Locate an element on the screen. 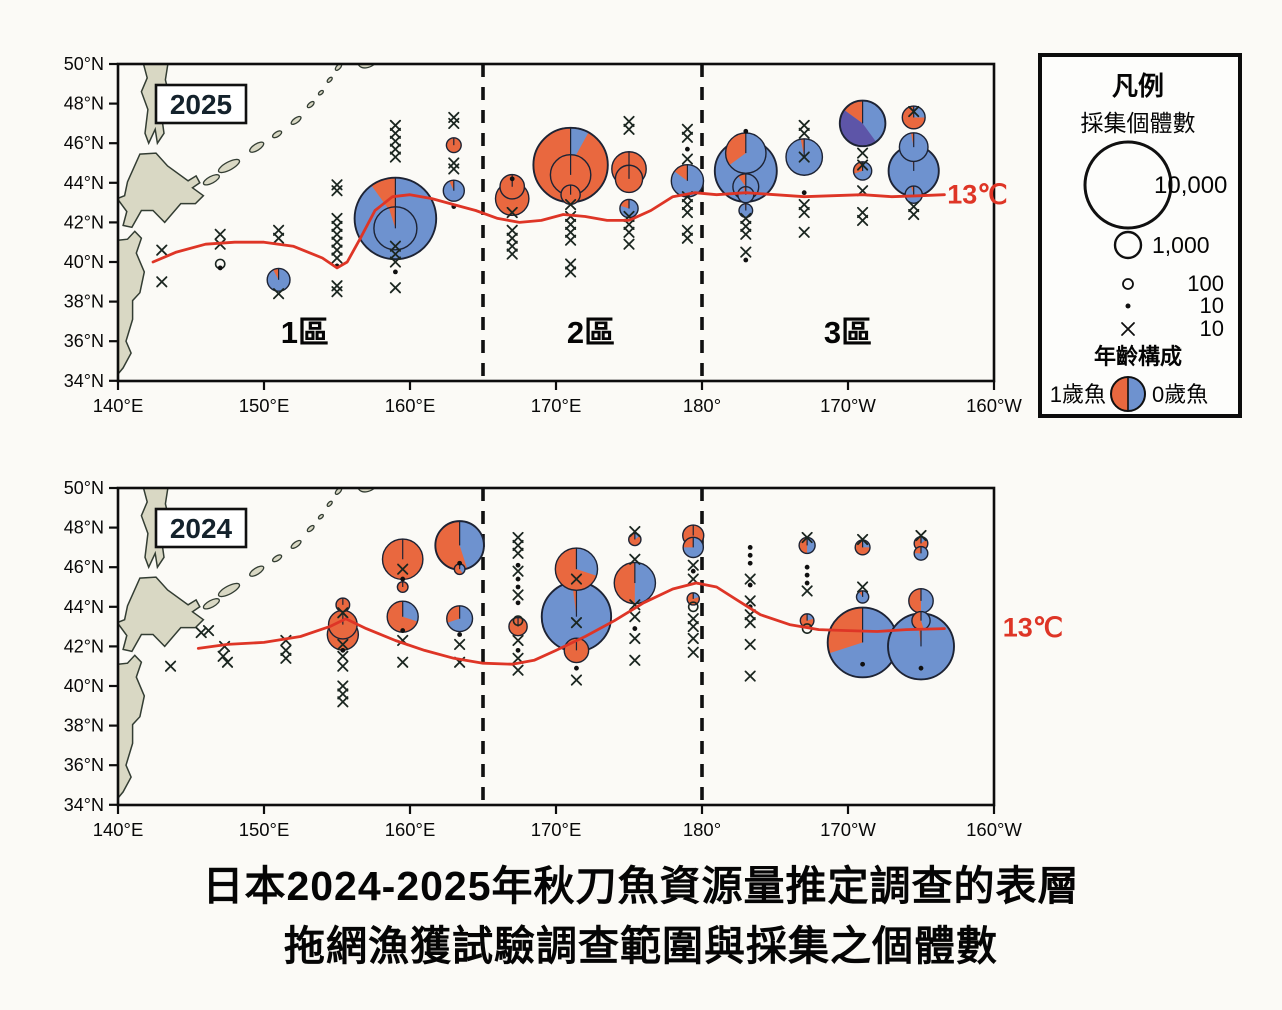  x-axis-tick-label: 150°E is located at coordinates (264, 829).